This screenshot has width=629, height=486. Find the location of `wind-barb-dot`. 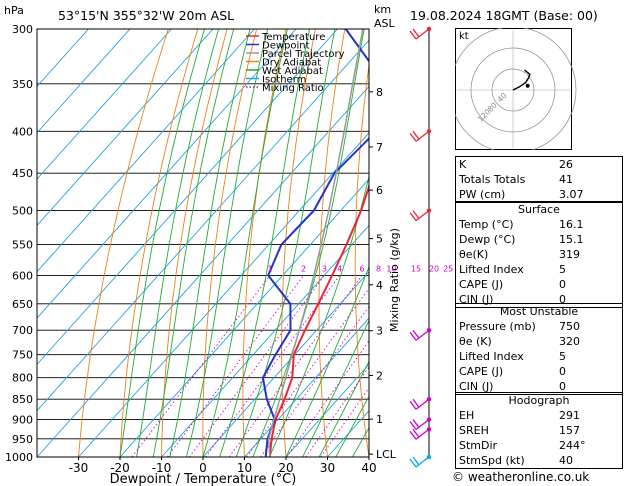

wind-barb-dot is located at coordinates (429, 29).